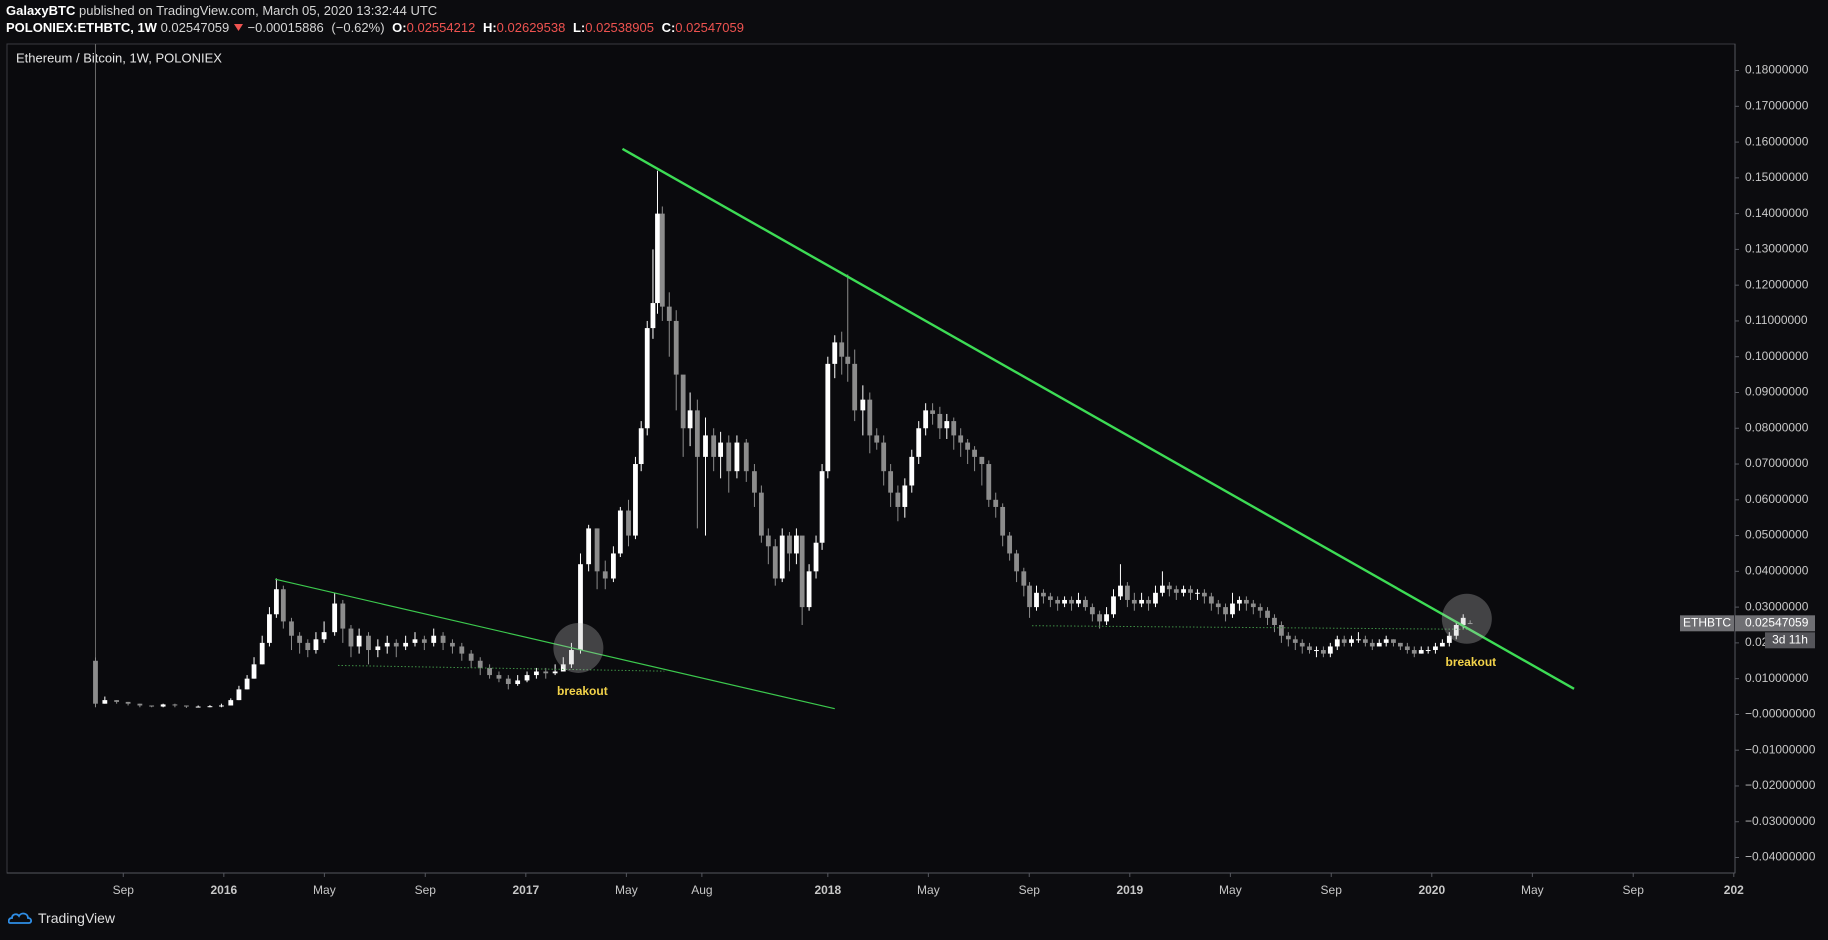 The image size is (1828, 940). What do you see at coordinates (1777, 249) in the screenshot?
I see `y-tick-label: 0.13000000` at bounding box center [1777, 249].